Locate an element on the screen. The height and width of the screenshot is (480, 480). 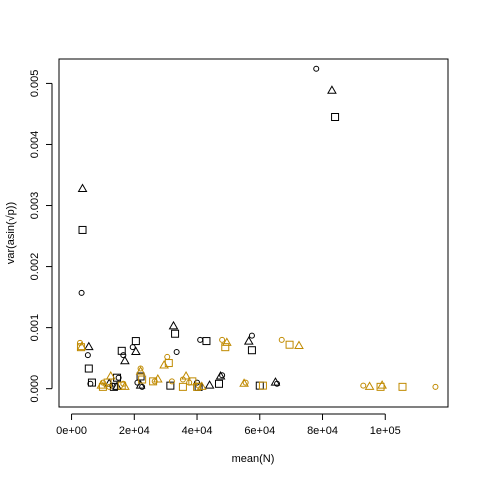
x-axis: 0e+00 2e+04 4e+04 6e+04 8e+04 1e+05 is located at coordinates (228, 425).